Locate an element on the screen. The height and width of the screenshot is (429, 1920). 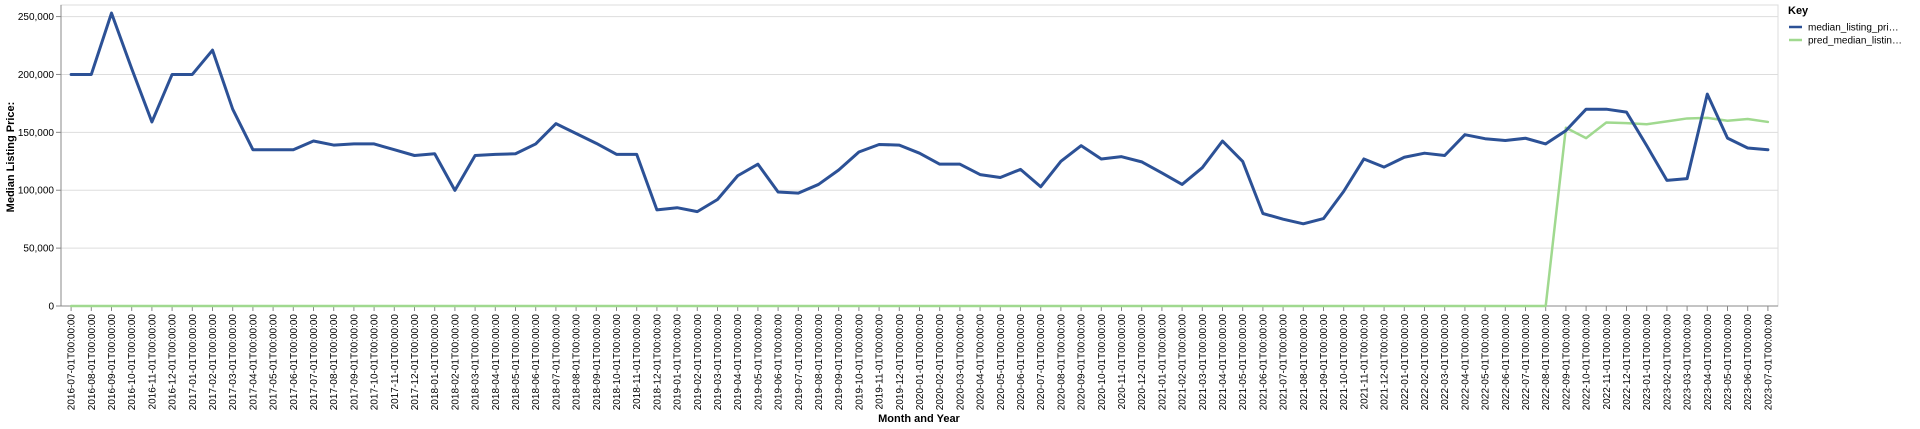
x-tick-label: 2018-05-01T00:00:00 is located at coordinates (516, 362).